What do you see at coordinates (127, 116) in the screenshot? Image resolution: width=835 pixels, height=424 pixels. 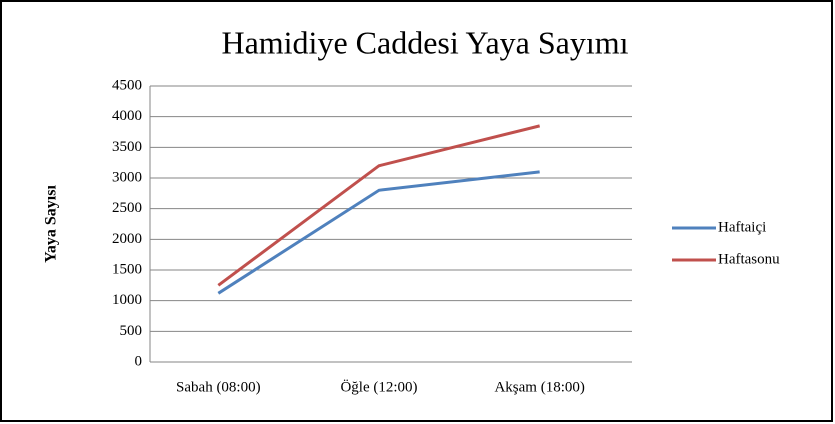 I see `y-tick-label: 4000` at bounding box center [127, 116].